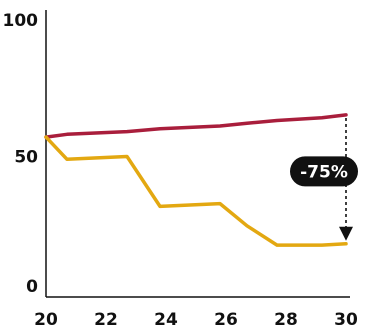 Image resolution: width=374 pixels, height=333 pixels. I want to click on x-tick-labels: 20 22 24 26 28 30, so click(196, 320).